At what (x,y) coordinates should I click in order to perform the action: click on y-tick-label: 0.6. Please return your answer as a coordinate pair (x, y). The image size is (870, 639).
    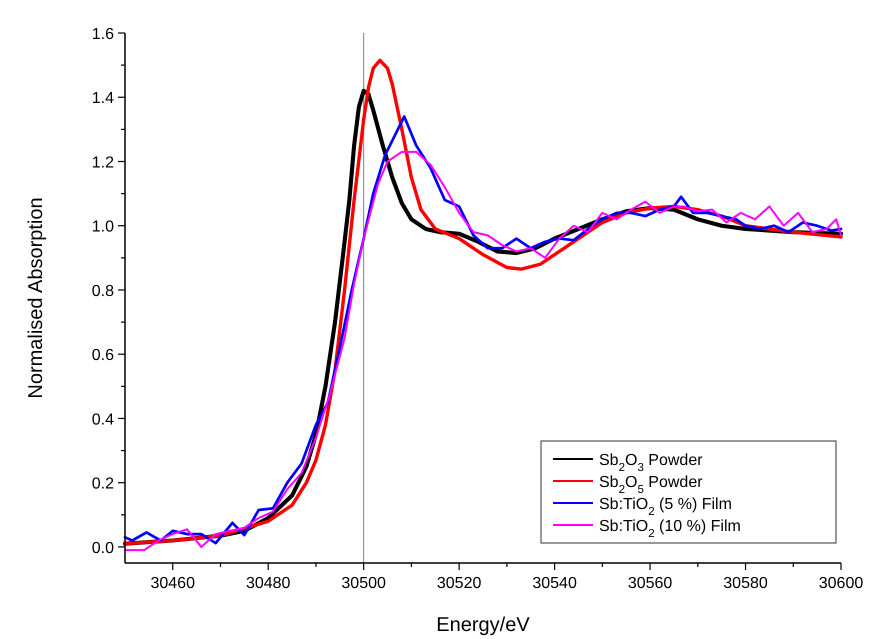
    Looking at the image, I should click on (103, 355).